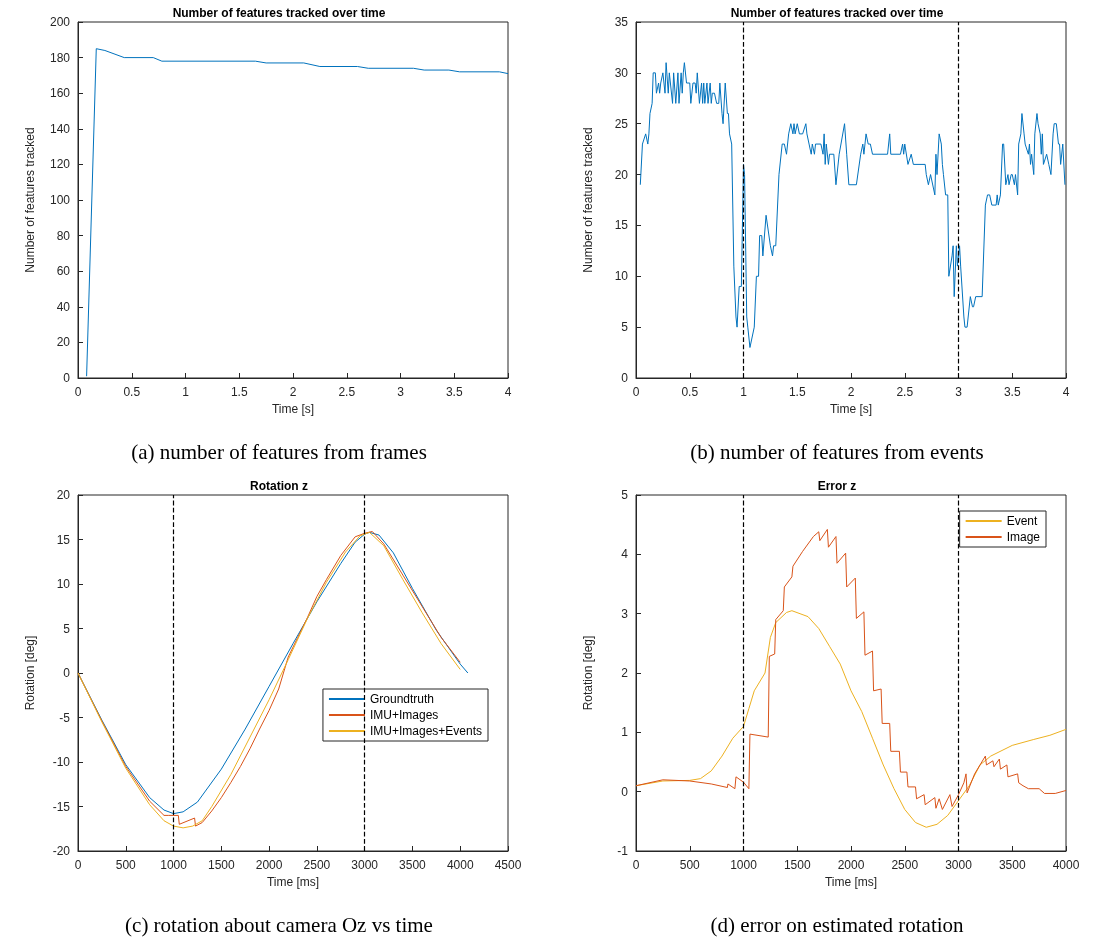 The width and height of the screenshot is (1117, 947). What do you see at coordinates (1023, 537) in the screenshot?
I see `legend-label: Image` at bounding box center [1023, 537].